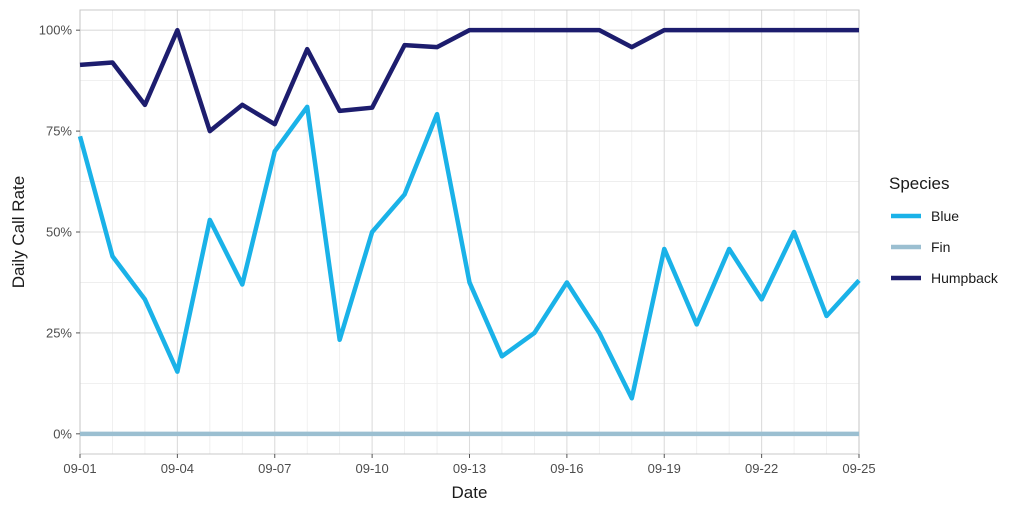 The height and width of the screenshot is (512, 1024). What do you see at coordinates (274, 468) in the screenshot?
I see `x-tick-label: 09-07` at bounding box center [274, 468].